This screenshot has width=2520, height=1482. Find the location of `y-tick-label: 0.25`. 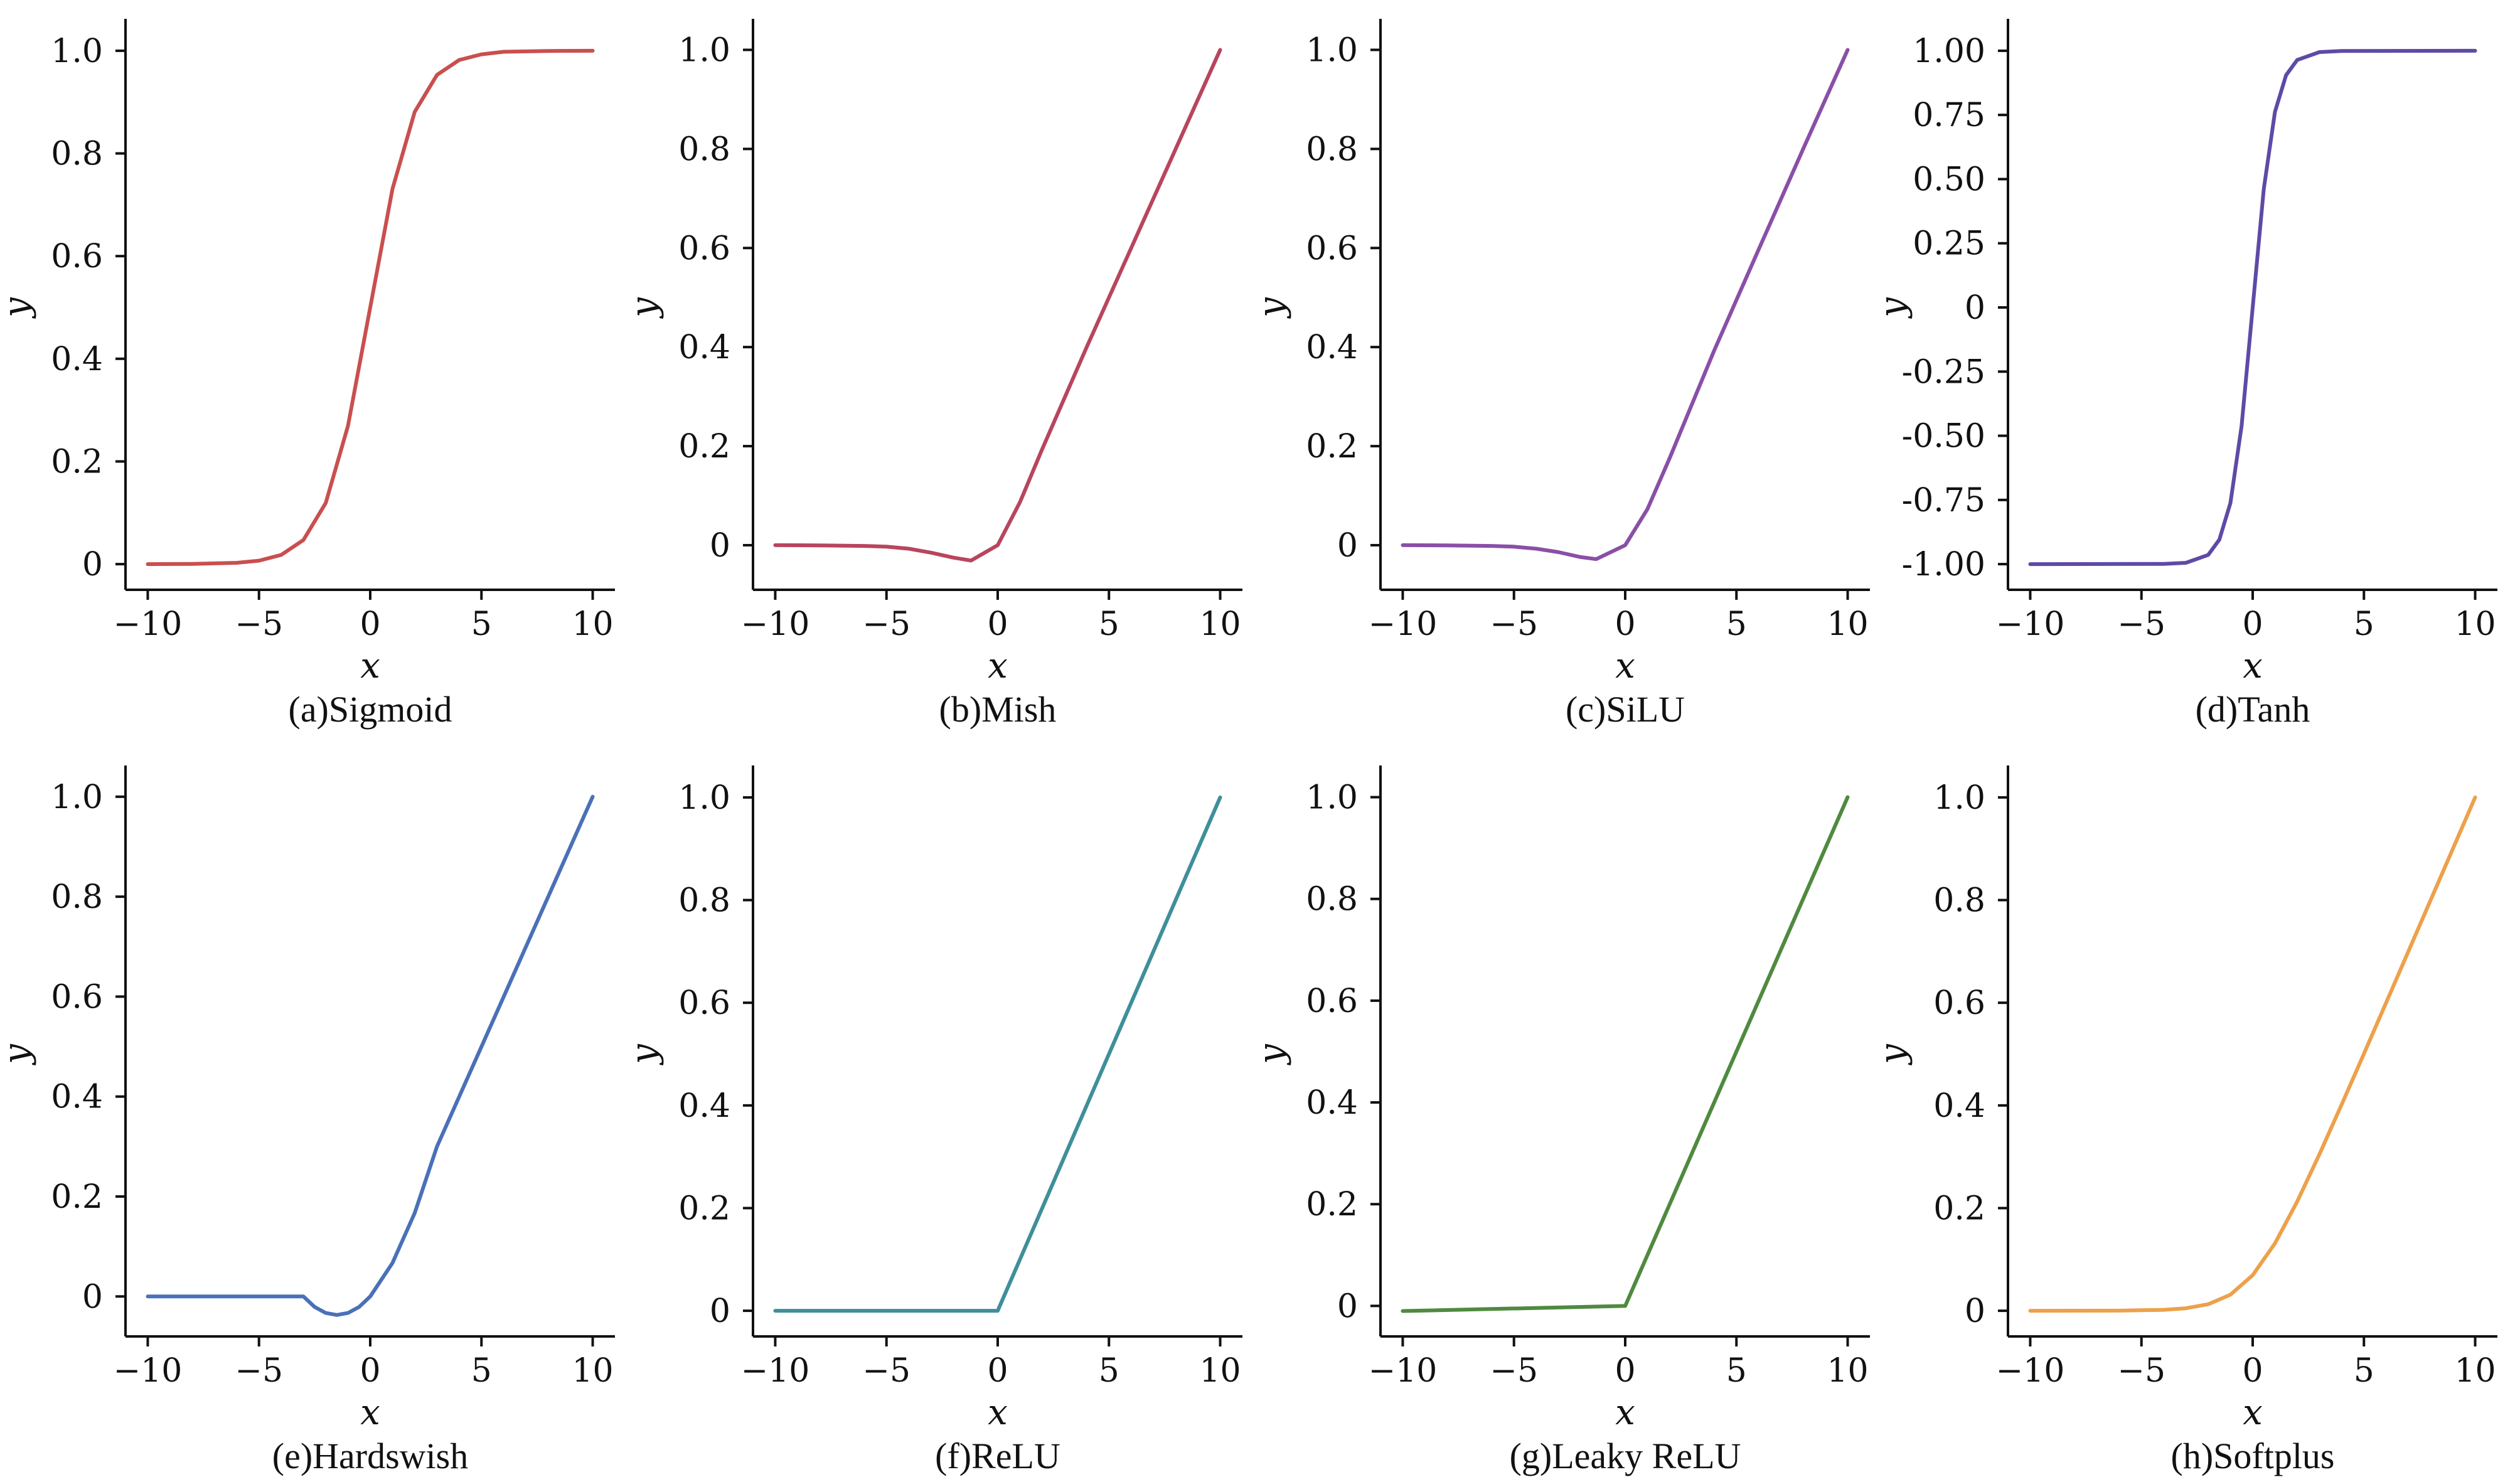

y-tick-label: 0.25 is located at coordinates (1949, 244).